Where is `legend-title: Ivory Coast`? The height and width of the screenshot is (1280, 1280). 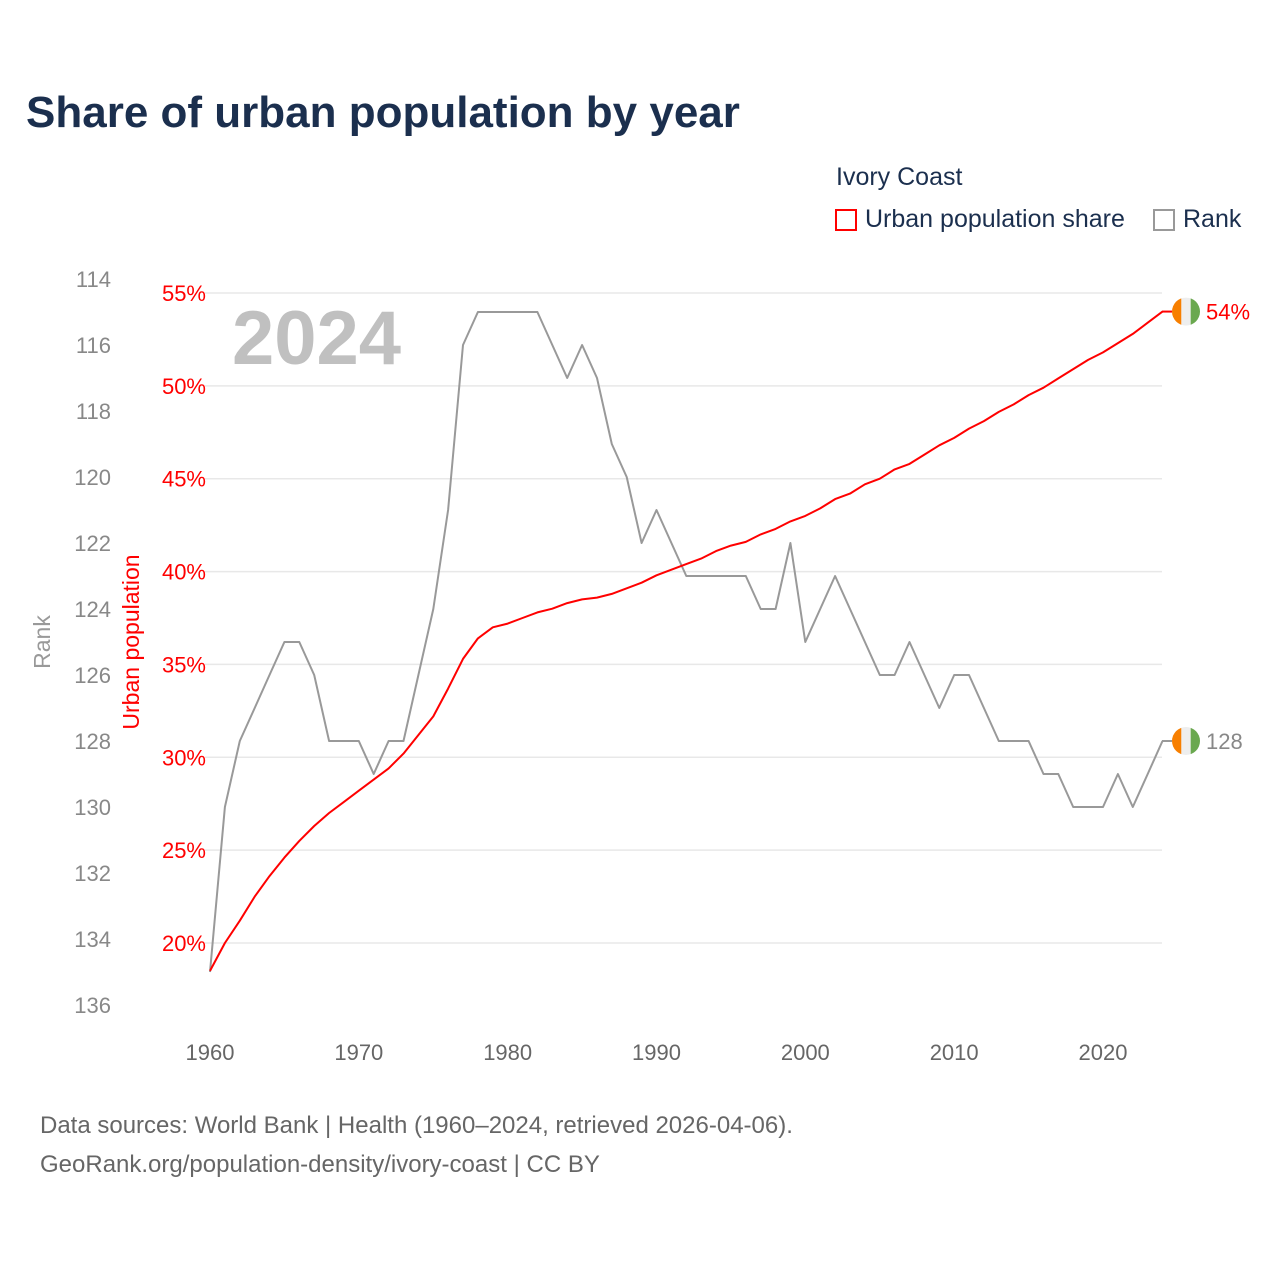 legend-title: Ivory Coast is located at coordinates (899, 177).